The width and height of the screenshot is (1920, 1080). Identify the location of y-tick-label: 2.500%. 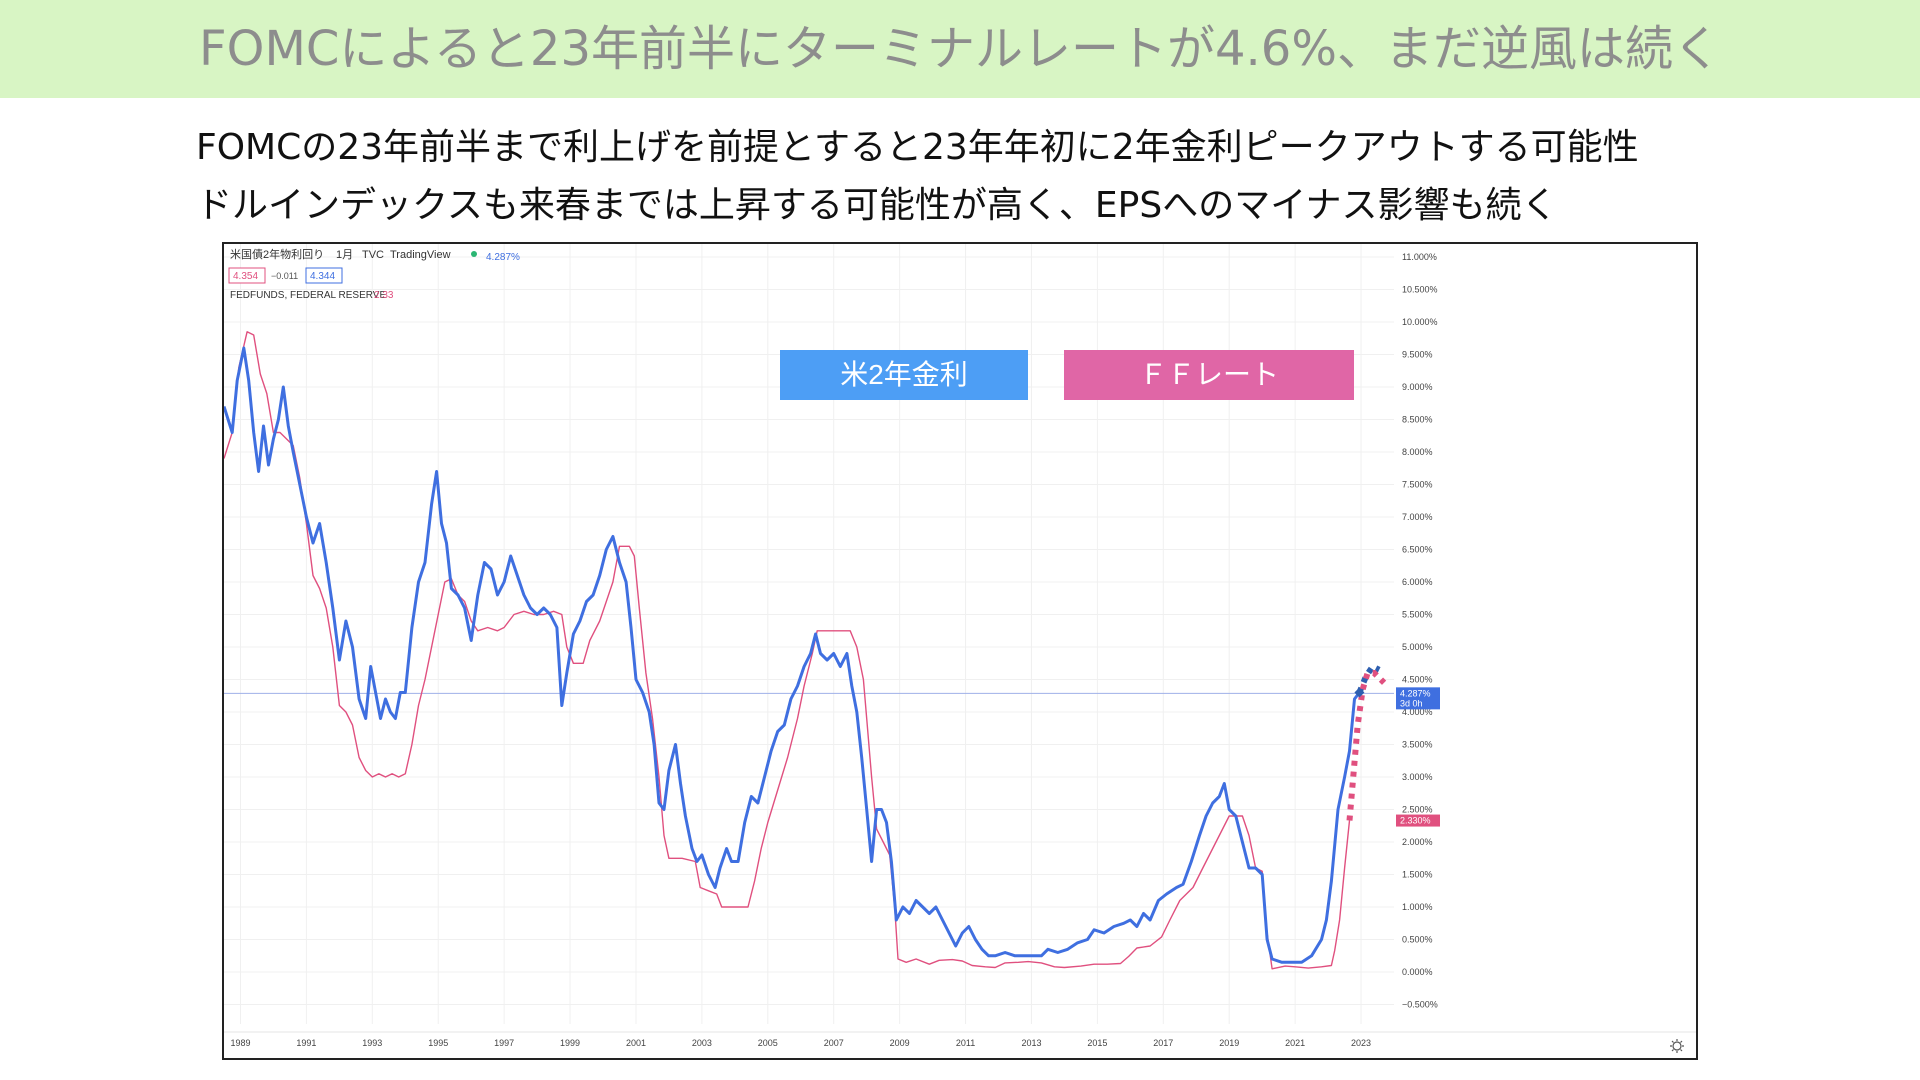
(1417, 810).